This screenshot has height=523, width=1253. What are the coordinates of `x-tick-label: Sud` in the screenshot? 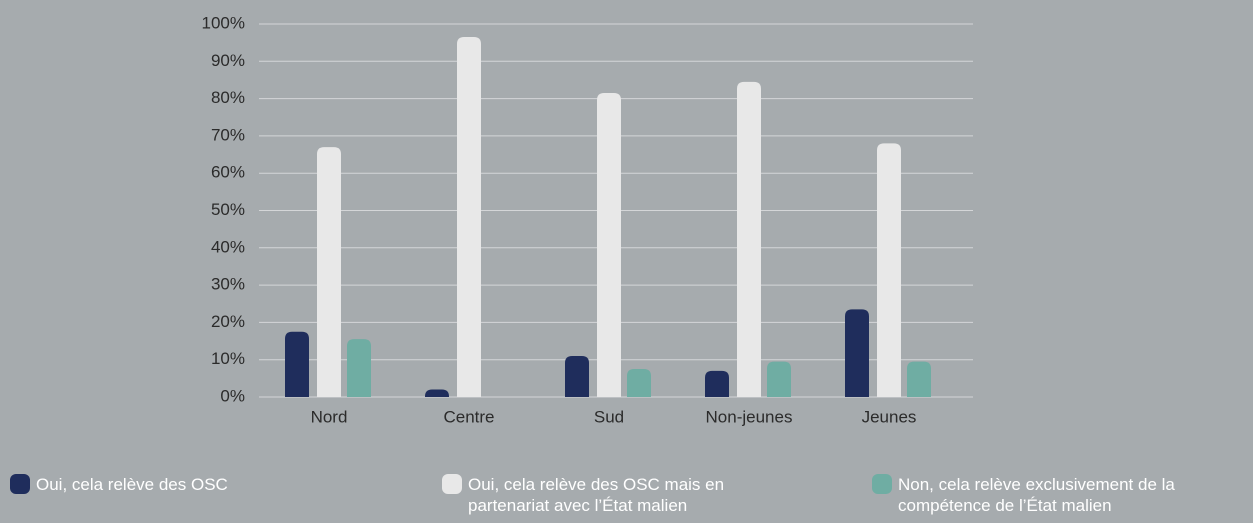 It's located at (609, 416).